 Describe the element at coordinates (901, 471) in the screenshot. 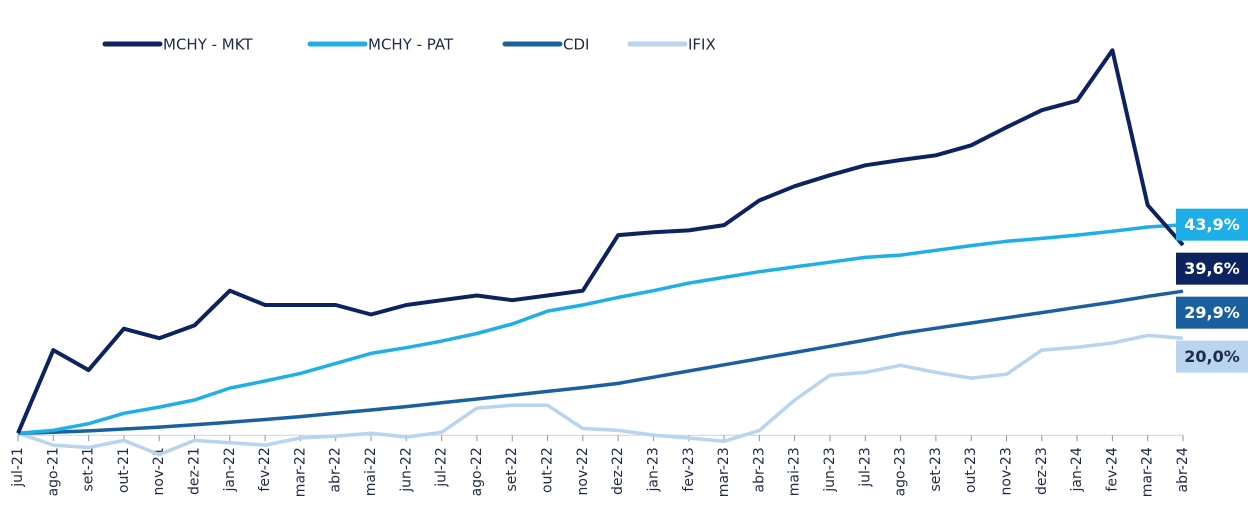

I see `x-tick-label: ago-23` at that location.